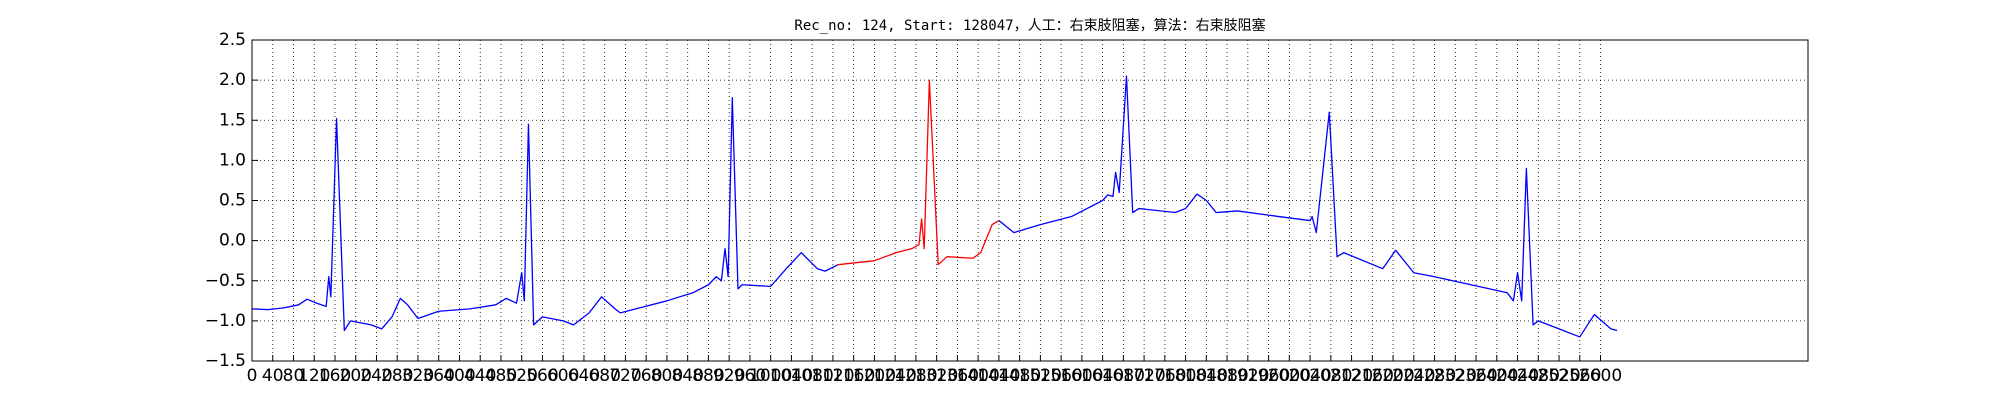 This screenshot has width=2000, height=400. What do you see at coordinates (1123, 376) in the screenshot?
I see `x-tick-label: 1680` at bounding box center [1123, 376].